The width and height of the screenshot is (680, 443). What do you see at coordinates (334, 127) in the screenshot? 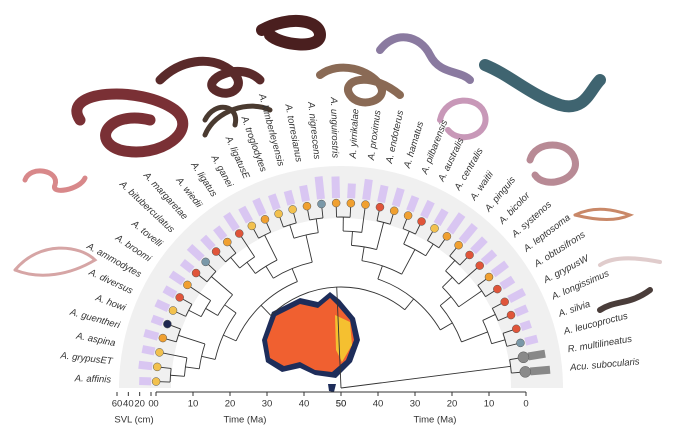
I see `tip-label: A. unguirostris` at bounding box center [334, 127].